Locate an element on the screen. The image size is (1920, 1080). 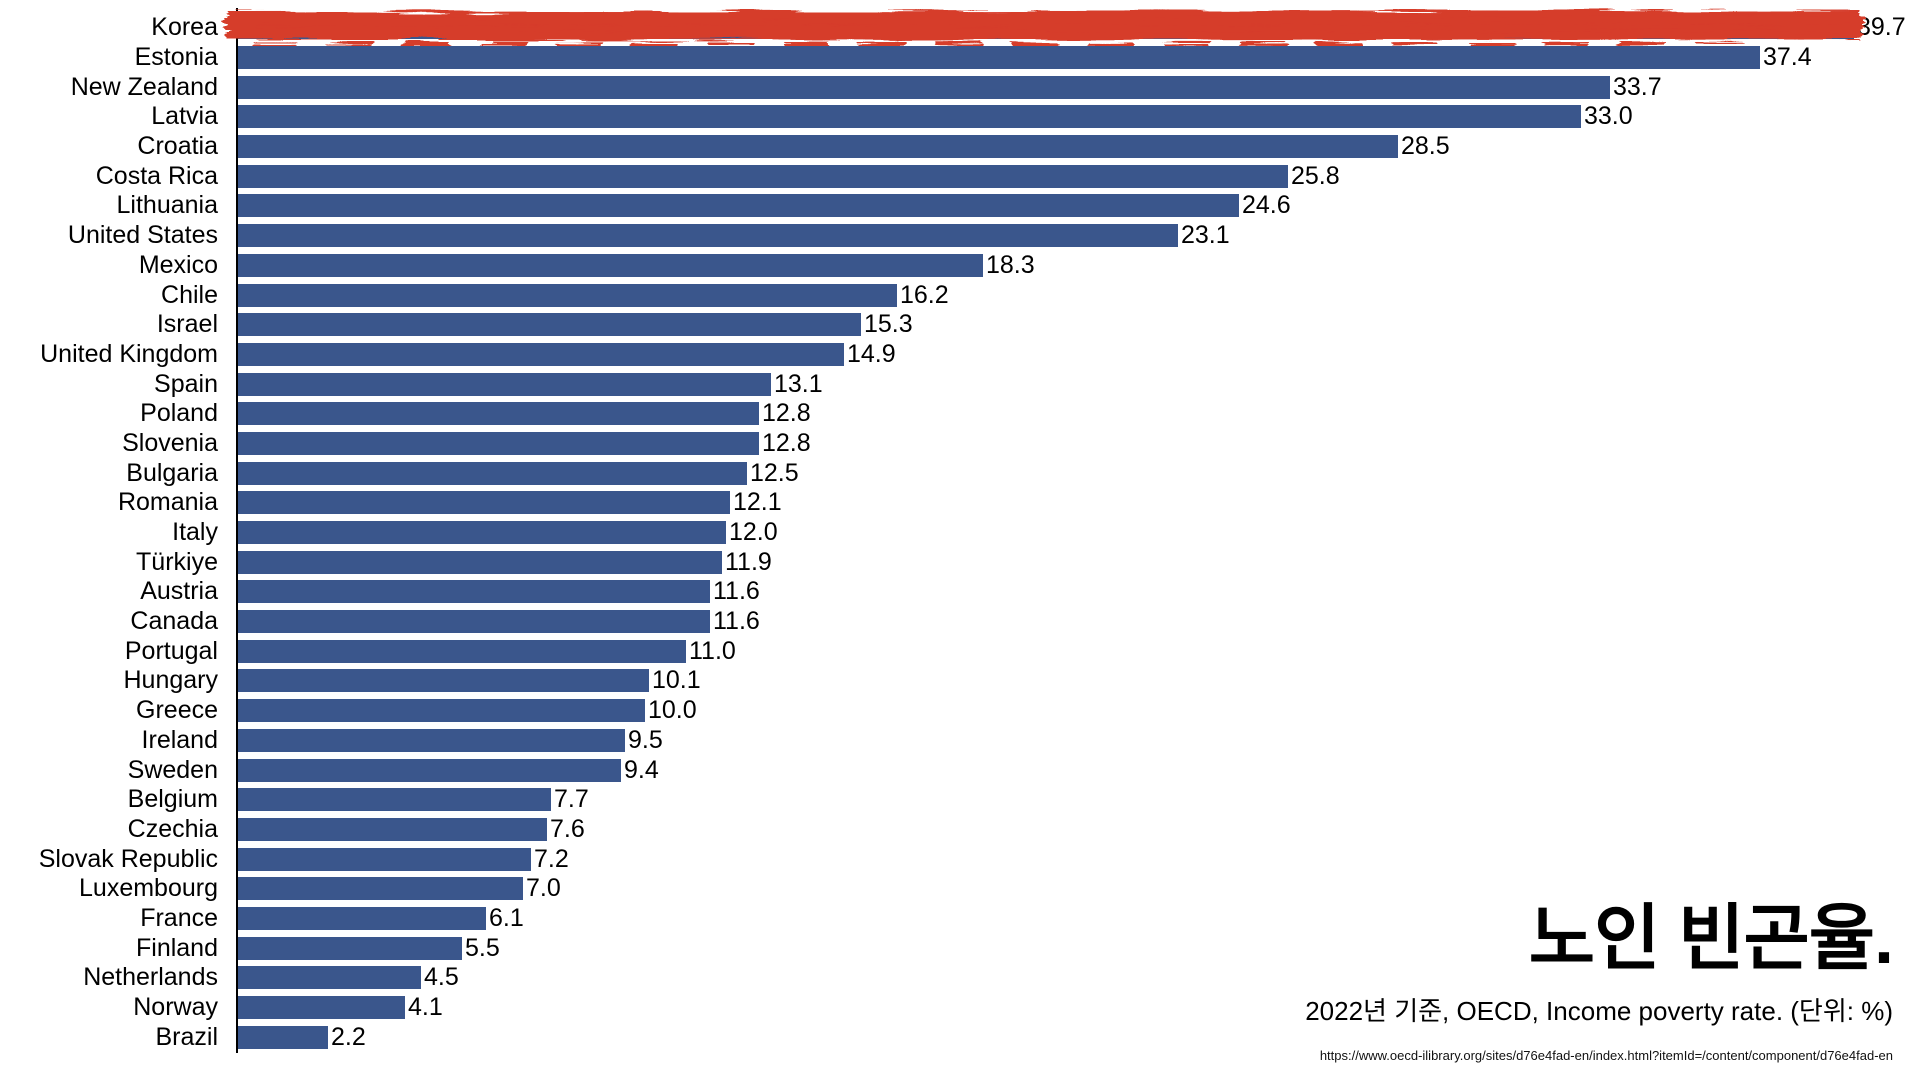
category-label: Belgium is located at coordinates (172, 799).